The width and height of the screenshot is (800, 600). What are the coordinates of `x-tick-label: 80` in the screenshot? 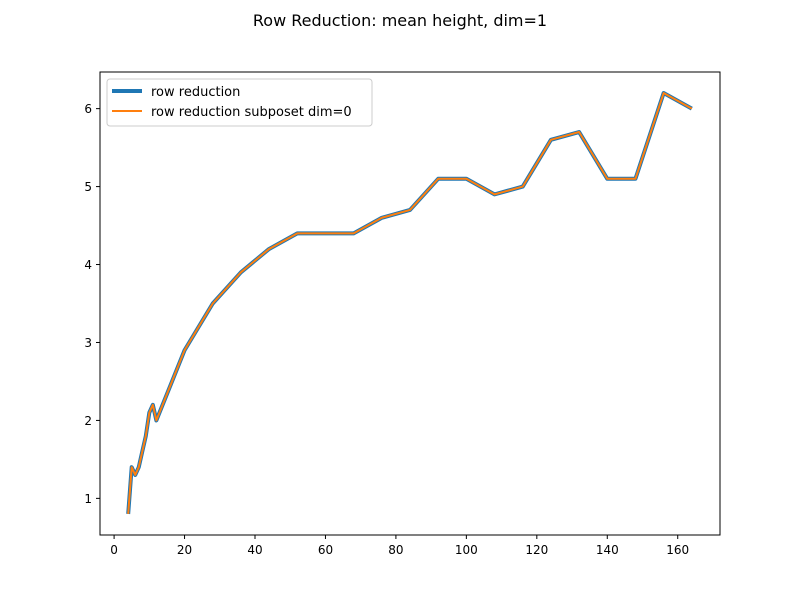 It's located at (395, 550).